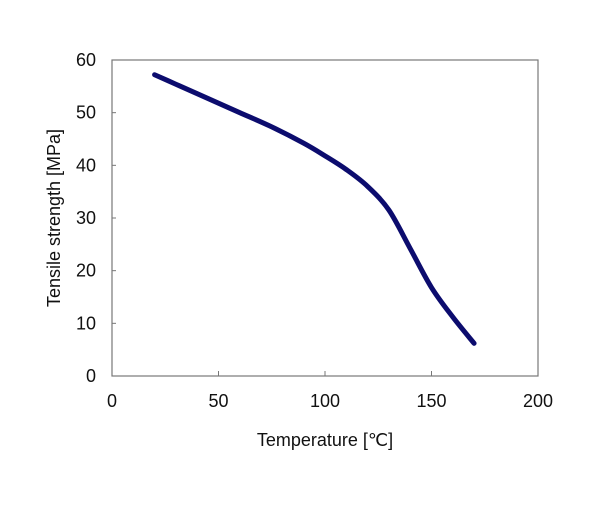 This screenshot has width=600, height=507. What do you see at coordinates (325, 440) in the screenshot?
I see `x-axis-label: Temperature [℃]` at bounding box center [325, 440].